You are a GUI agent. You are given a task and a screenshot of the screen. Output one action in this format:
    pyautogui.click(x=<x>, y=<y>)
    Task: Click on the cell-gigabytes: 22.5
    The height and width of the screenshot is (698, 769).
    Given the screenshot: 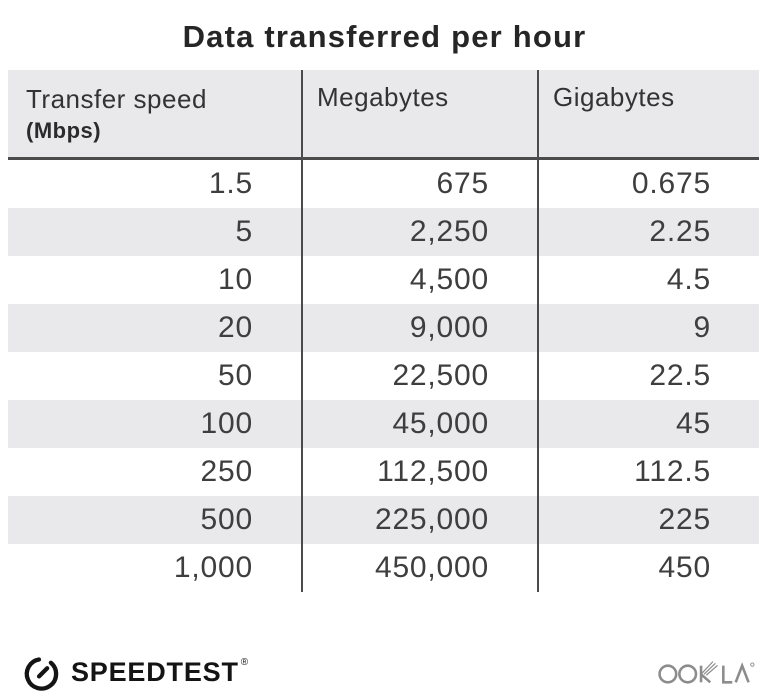 What is the action you would take?
    pyautogui.click(x=680, y=375)
    